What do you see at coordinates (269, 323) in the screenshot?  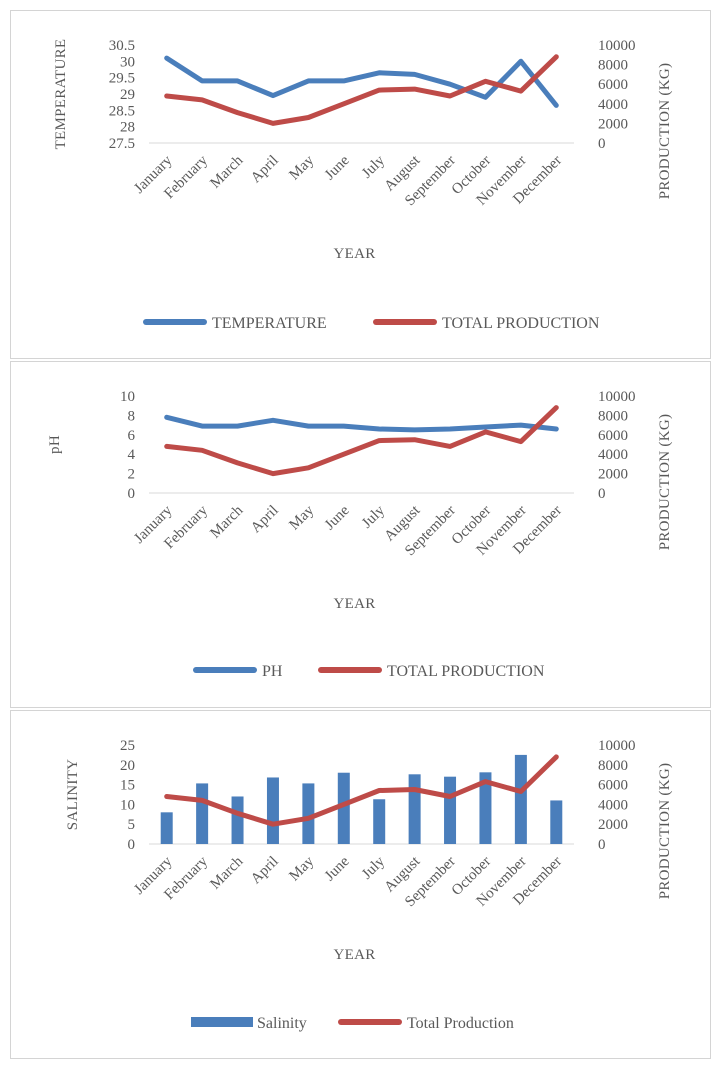 I see `legend-label: TEMPERATURE` at bounding box center [269, 323].